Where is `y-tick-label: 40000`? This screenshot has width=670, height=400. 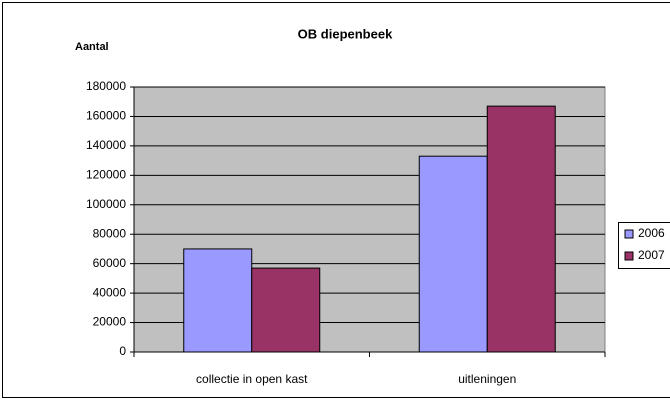
y-tick-label: 40000 is located at coordinates (110, 292).